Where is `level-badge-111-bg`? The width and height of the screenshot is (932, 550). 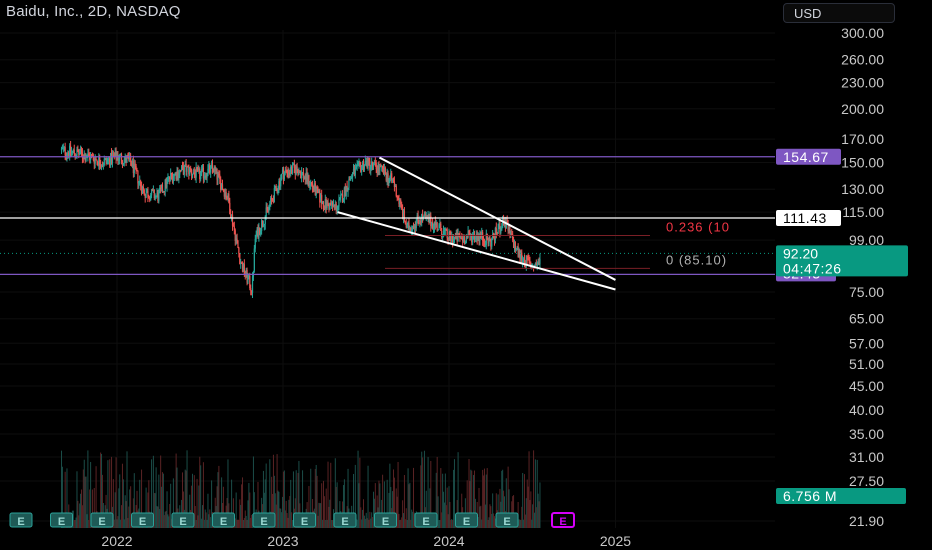
level-badge-111-bg is located at coordinates (808, 218).